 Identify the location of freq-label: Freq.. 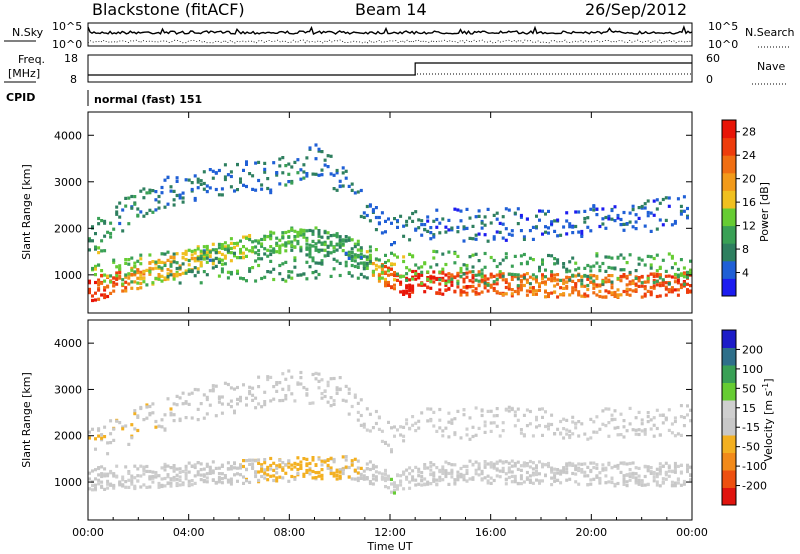
(31, 59).